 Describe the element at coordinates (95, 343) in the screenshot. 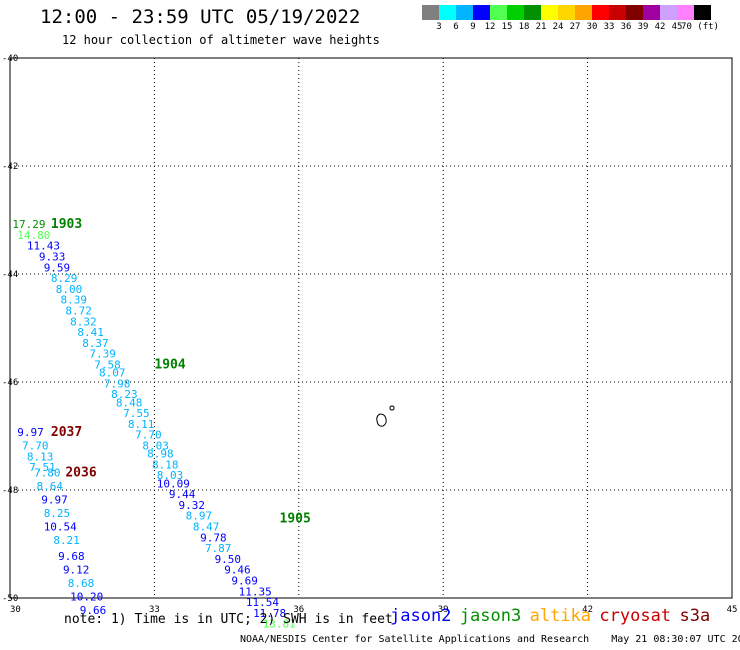

I see `wave-height-label: 8.37` at that location.